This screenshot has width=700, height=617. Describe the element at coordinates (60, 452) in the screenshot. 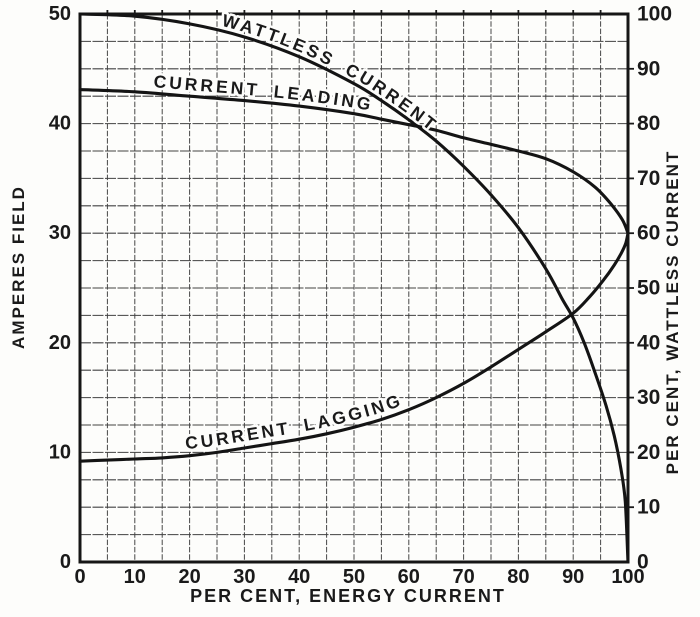

I see `tick-label-y-left: 10` at that location.